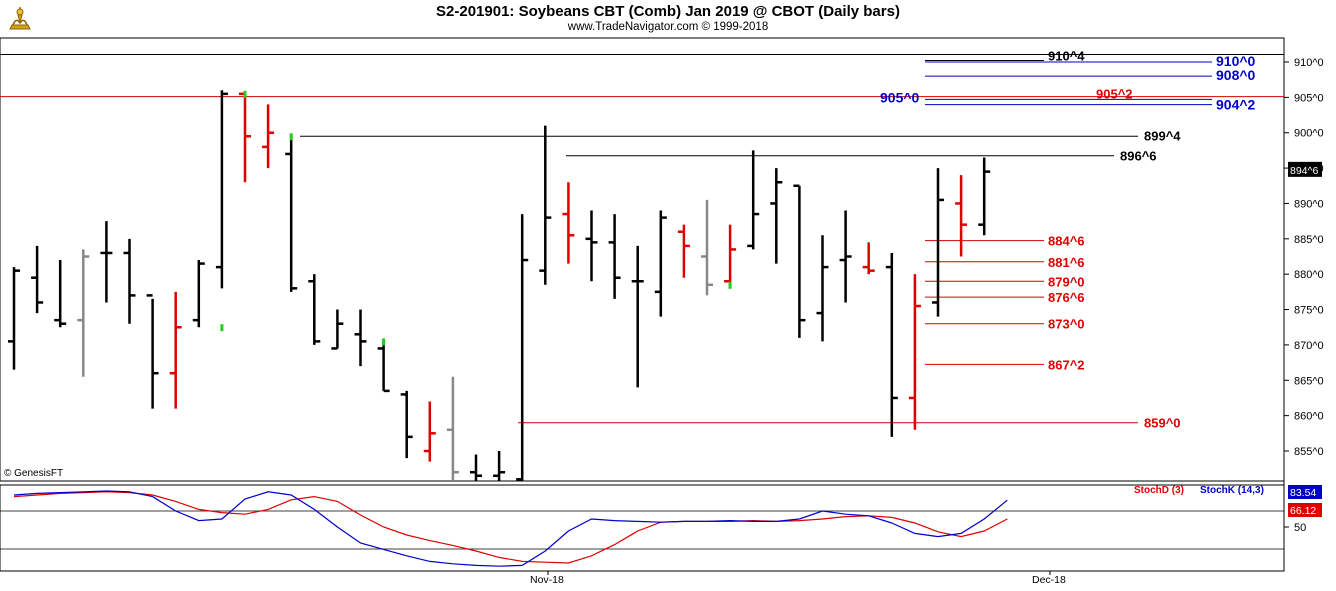 This screenshot has width=1336, height=591. What do you see at coordinates (547, 580) in the screenshot?
I see `x-tick-label: Nov-18` at bounding box center [547, 580].